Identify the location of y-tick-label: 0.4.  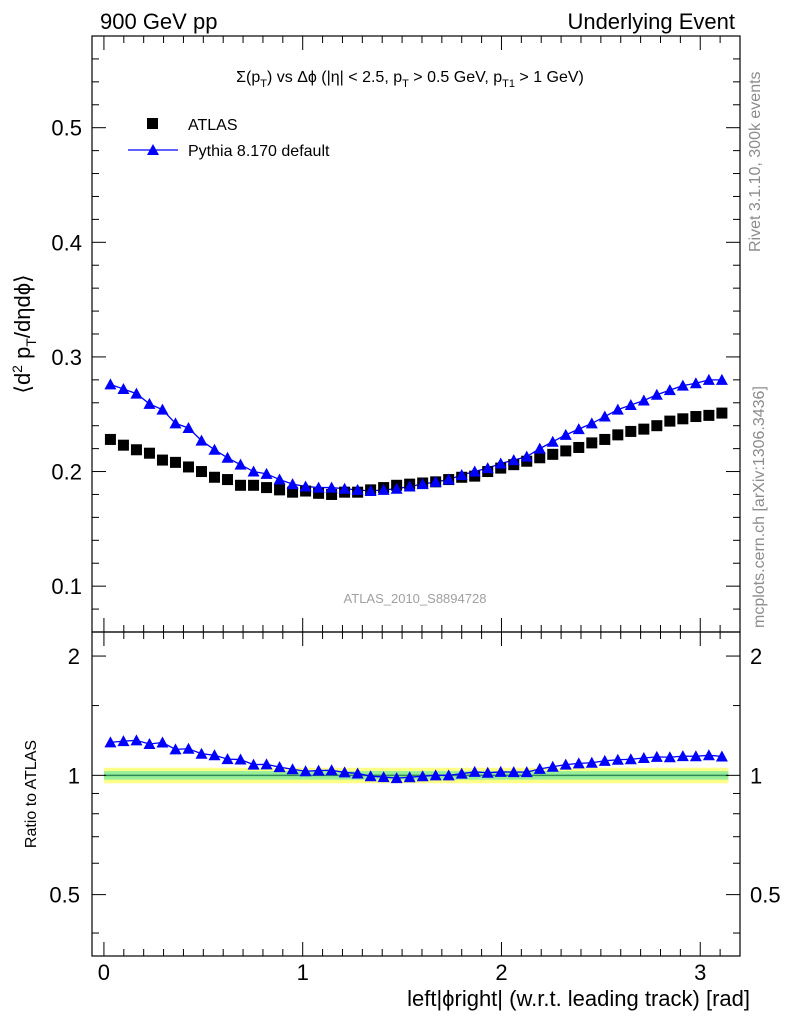
(66, 242).